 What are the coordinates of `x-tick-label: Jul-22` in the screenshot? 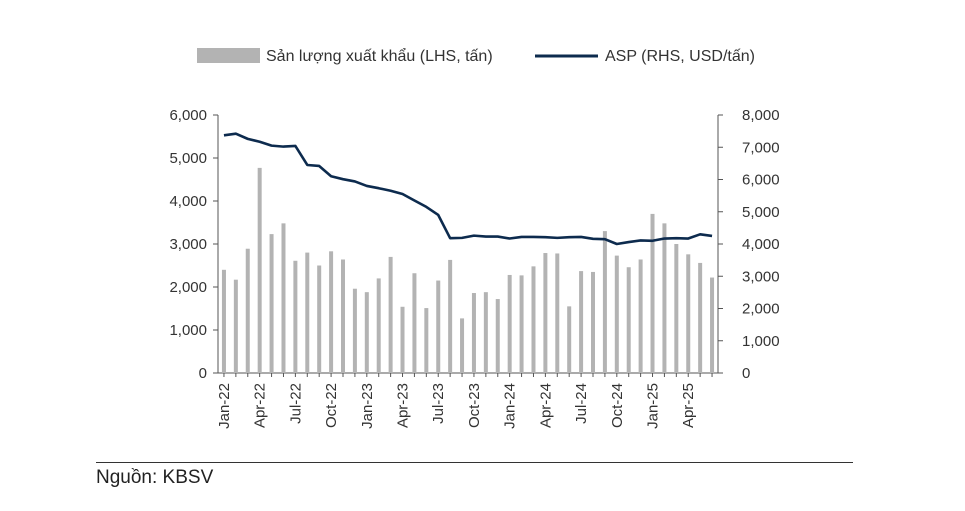 It's located at (295, 403).